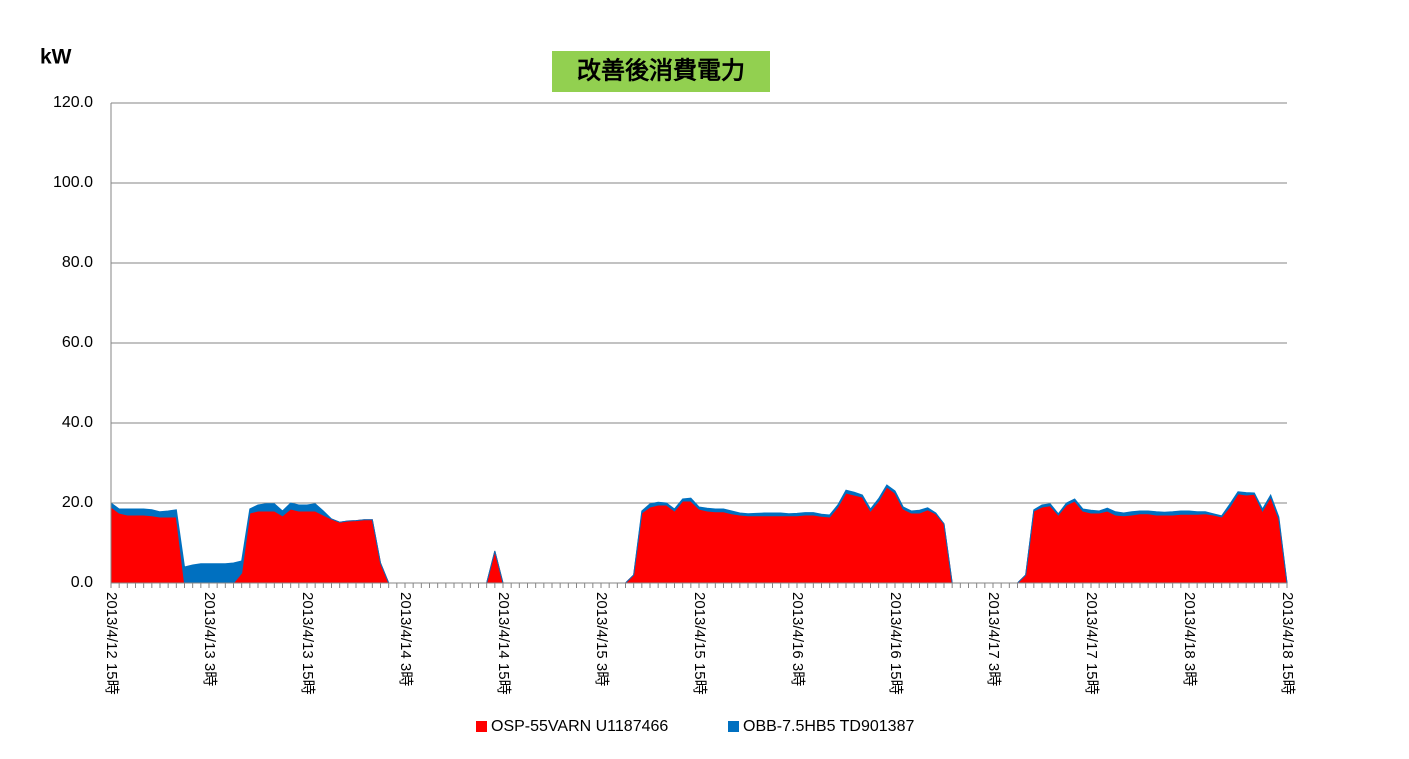 This screenshot has height=759, width=1409. What do you see at coordinates (1287, 643) in the screenshot?
I see `x-tick-label: 2013/4/18 15時` at bounding box center [1287, 643].